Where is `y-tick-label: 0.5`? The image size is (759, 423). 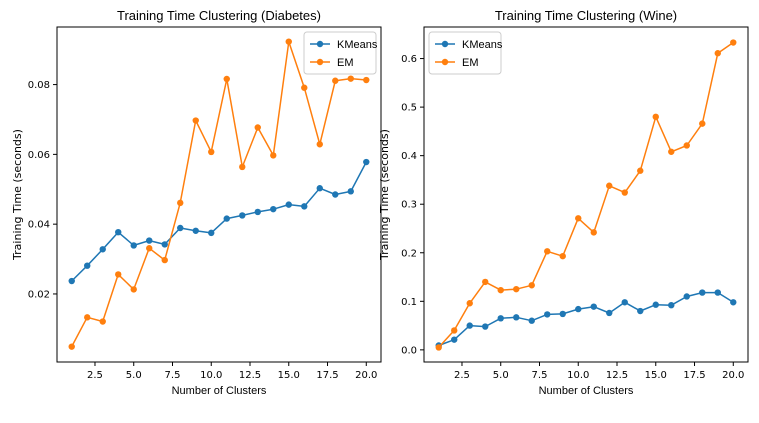
y-tick-label: 0.5 is located at coordinates (409, 108).